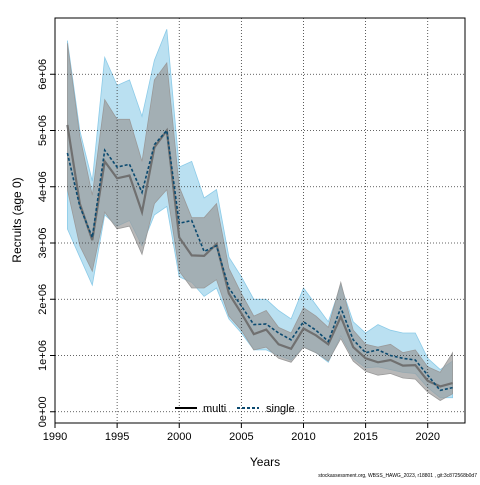 Image resolution: width=480 pixels, height=485 pixels. I want to click on x-tick-label: 1995, so click(117, 437).